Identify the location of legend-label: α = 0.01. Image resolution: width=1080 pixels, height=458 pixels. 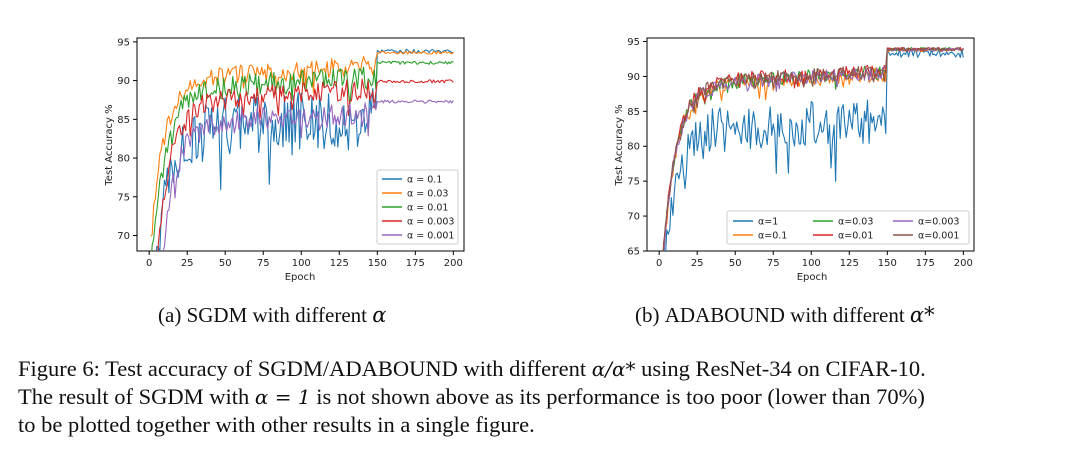
(427, 208).